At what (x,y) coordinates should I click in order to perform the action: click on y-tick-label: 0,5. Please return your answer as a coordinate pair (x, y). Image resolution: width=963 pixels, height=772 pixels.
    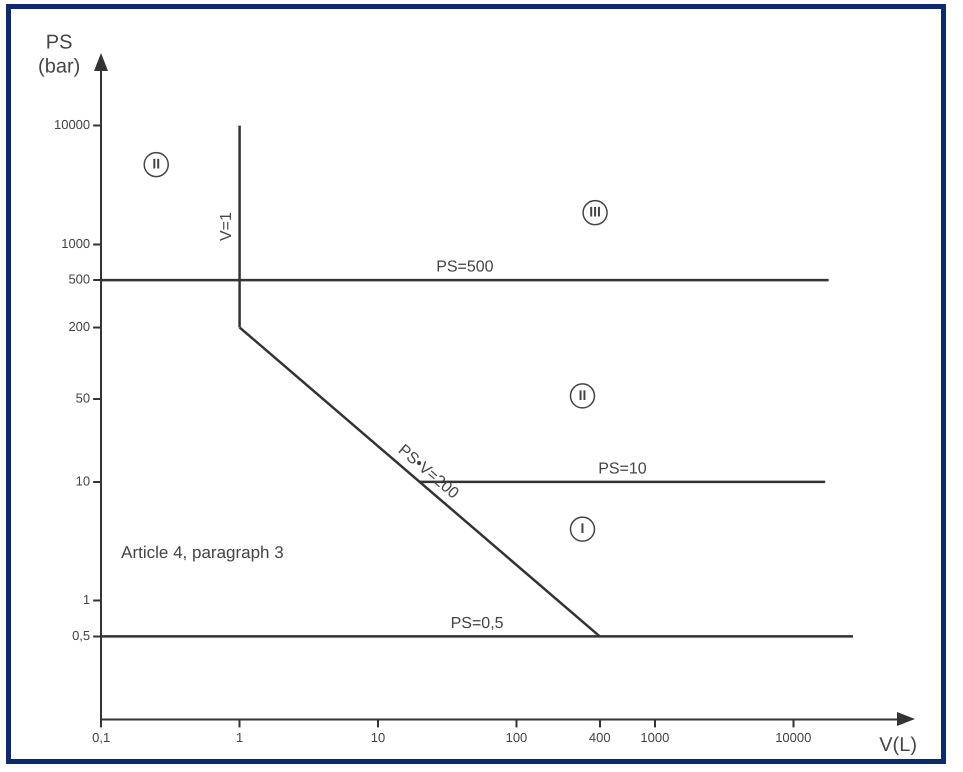
    Looking at the image, I should click on (81, 635).